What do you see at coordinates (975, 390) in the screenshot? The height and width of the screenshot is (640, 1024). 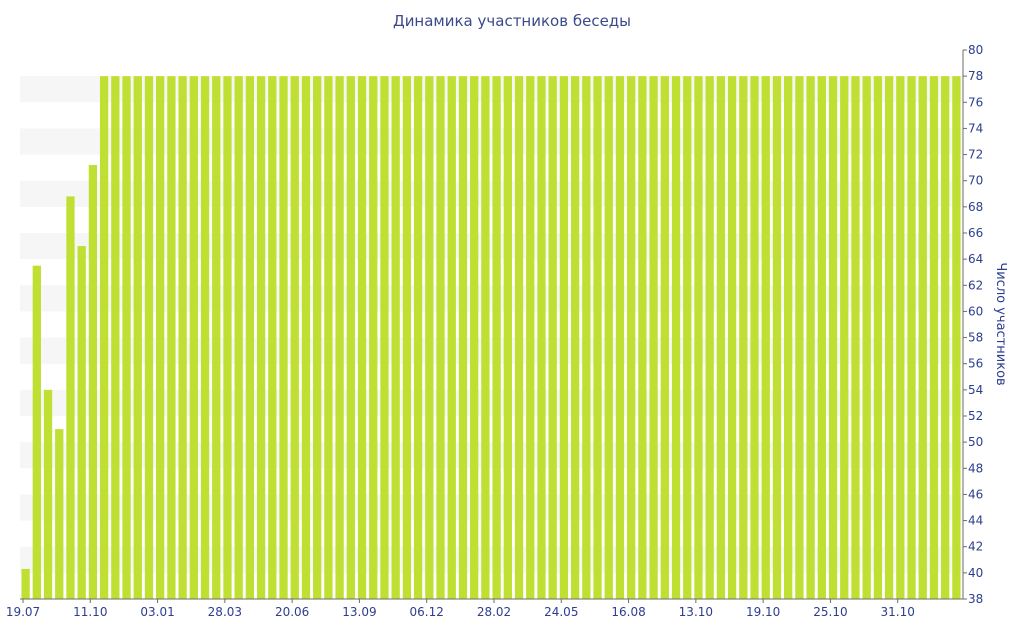 I see `y-tick-label: 54` at bounding box center [975, 390].